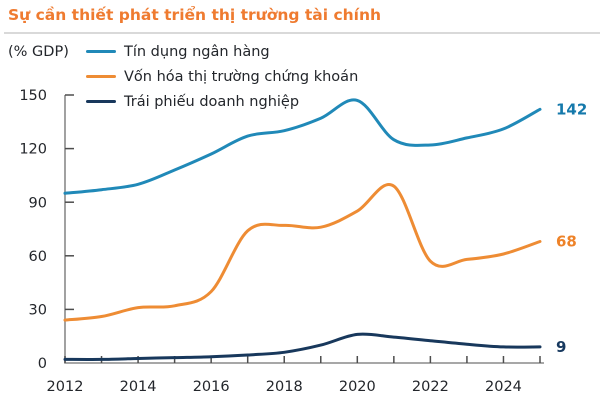  Describe the element at coordinates (561, 347) in the screenshot. I see `series-end-label-2: 9` at that location.